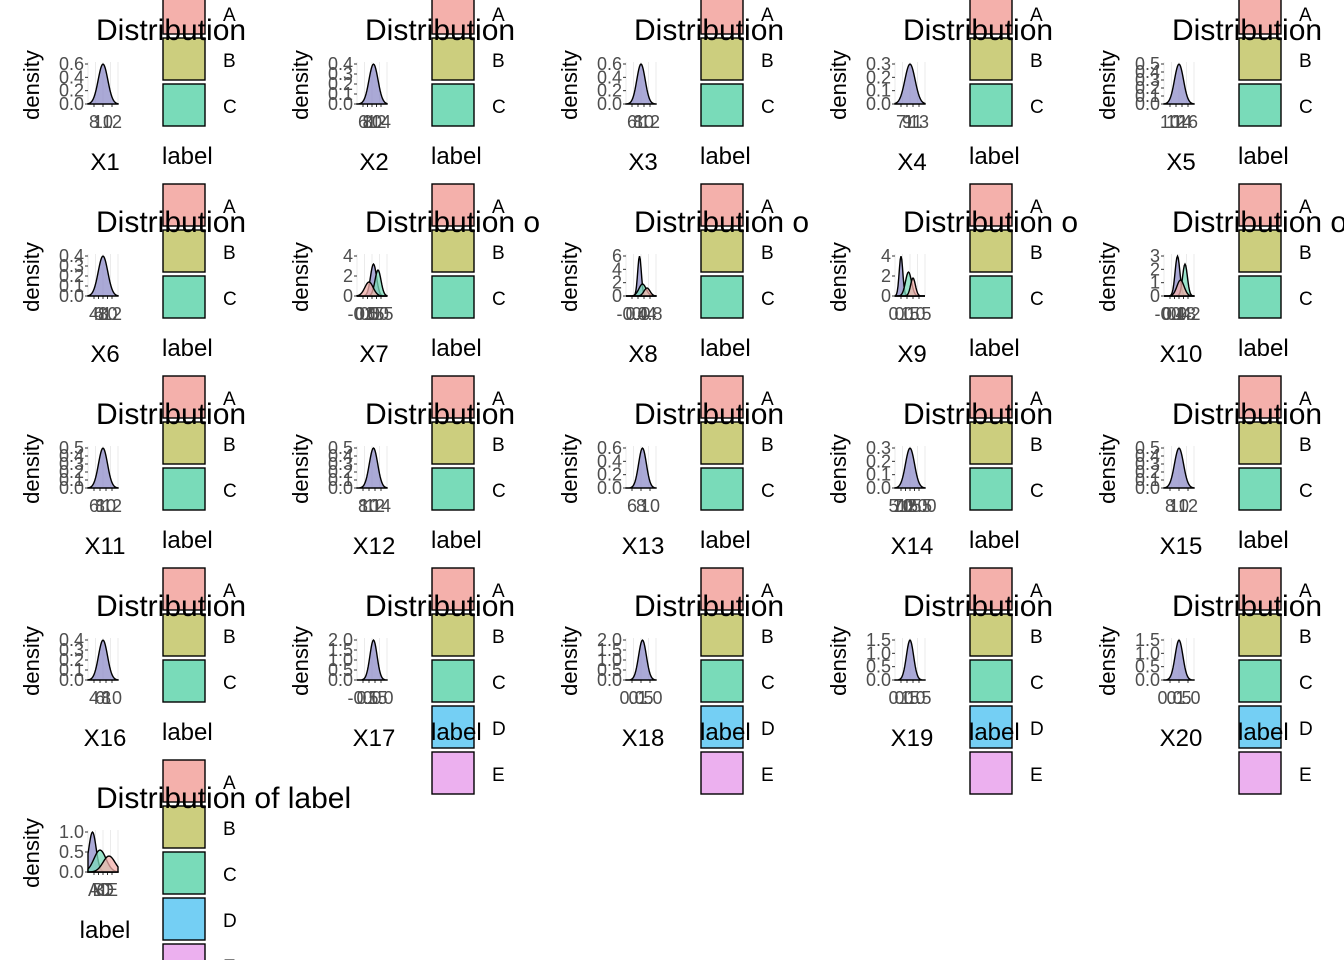 This screenshot has height=960, width=1344. I want to click on x-axis-title: label, so click(105, 930).